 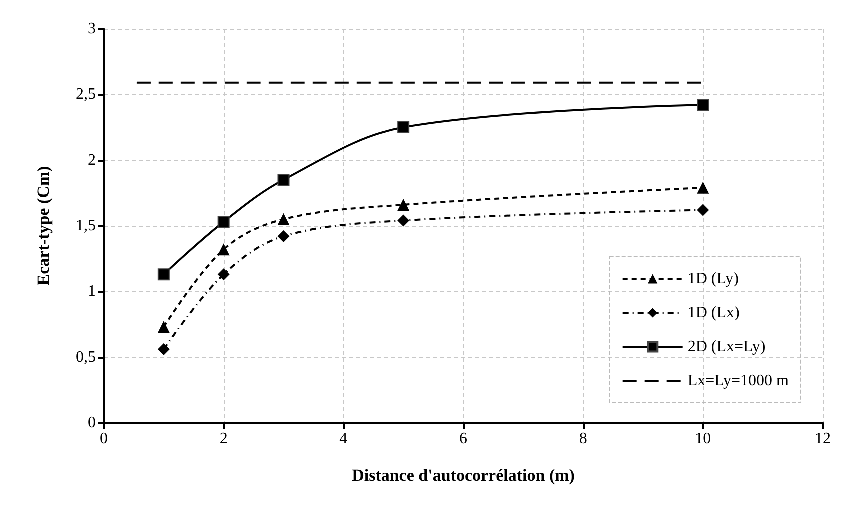 What do you see at coordinates (823, 439) in the screenshot?
I see `x-tick-label: 12` at bounding box center [823, 439].